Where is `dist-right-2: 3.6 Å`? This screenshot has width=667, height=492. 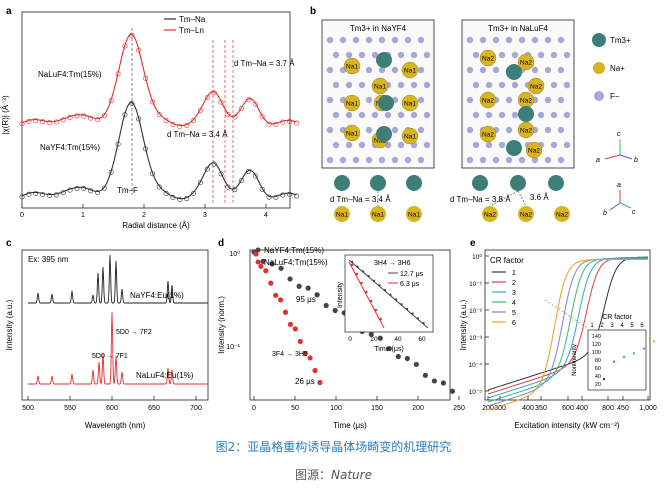
dist-right-2: 3.6 Å is located at coordinates (539, 197).